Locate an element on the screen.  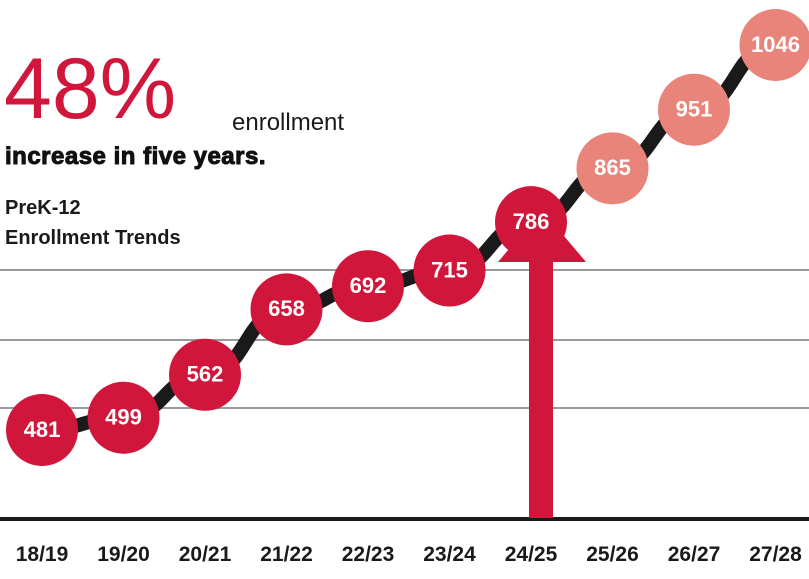
x-tick-label: 27/28 is located at coordinates (775, 554).